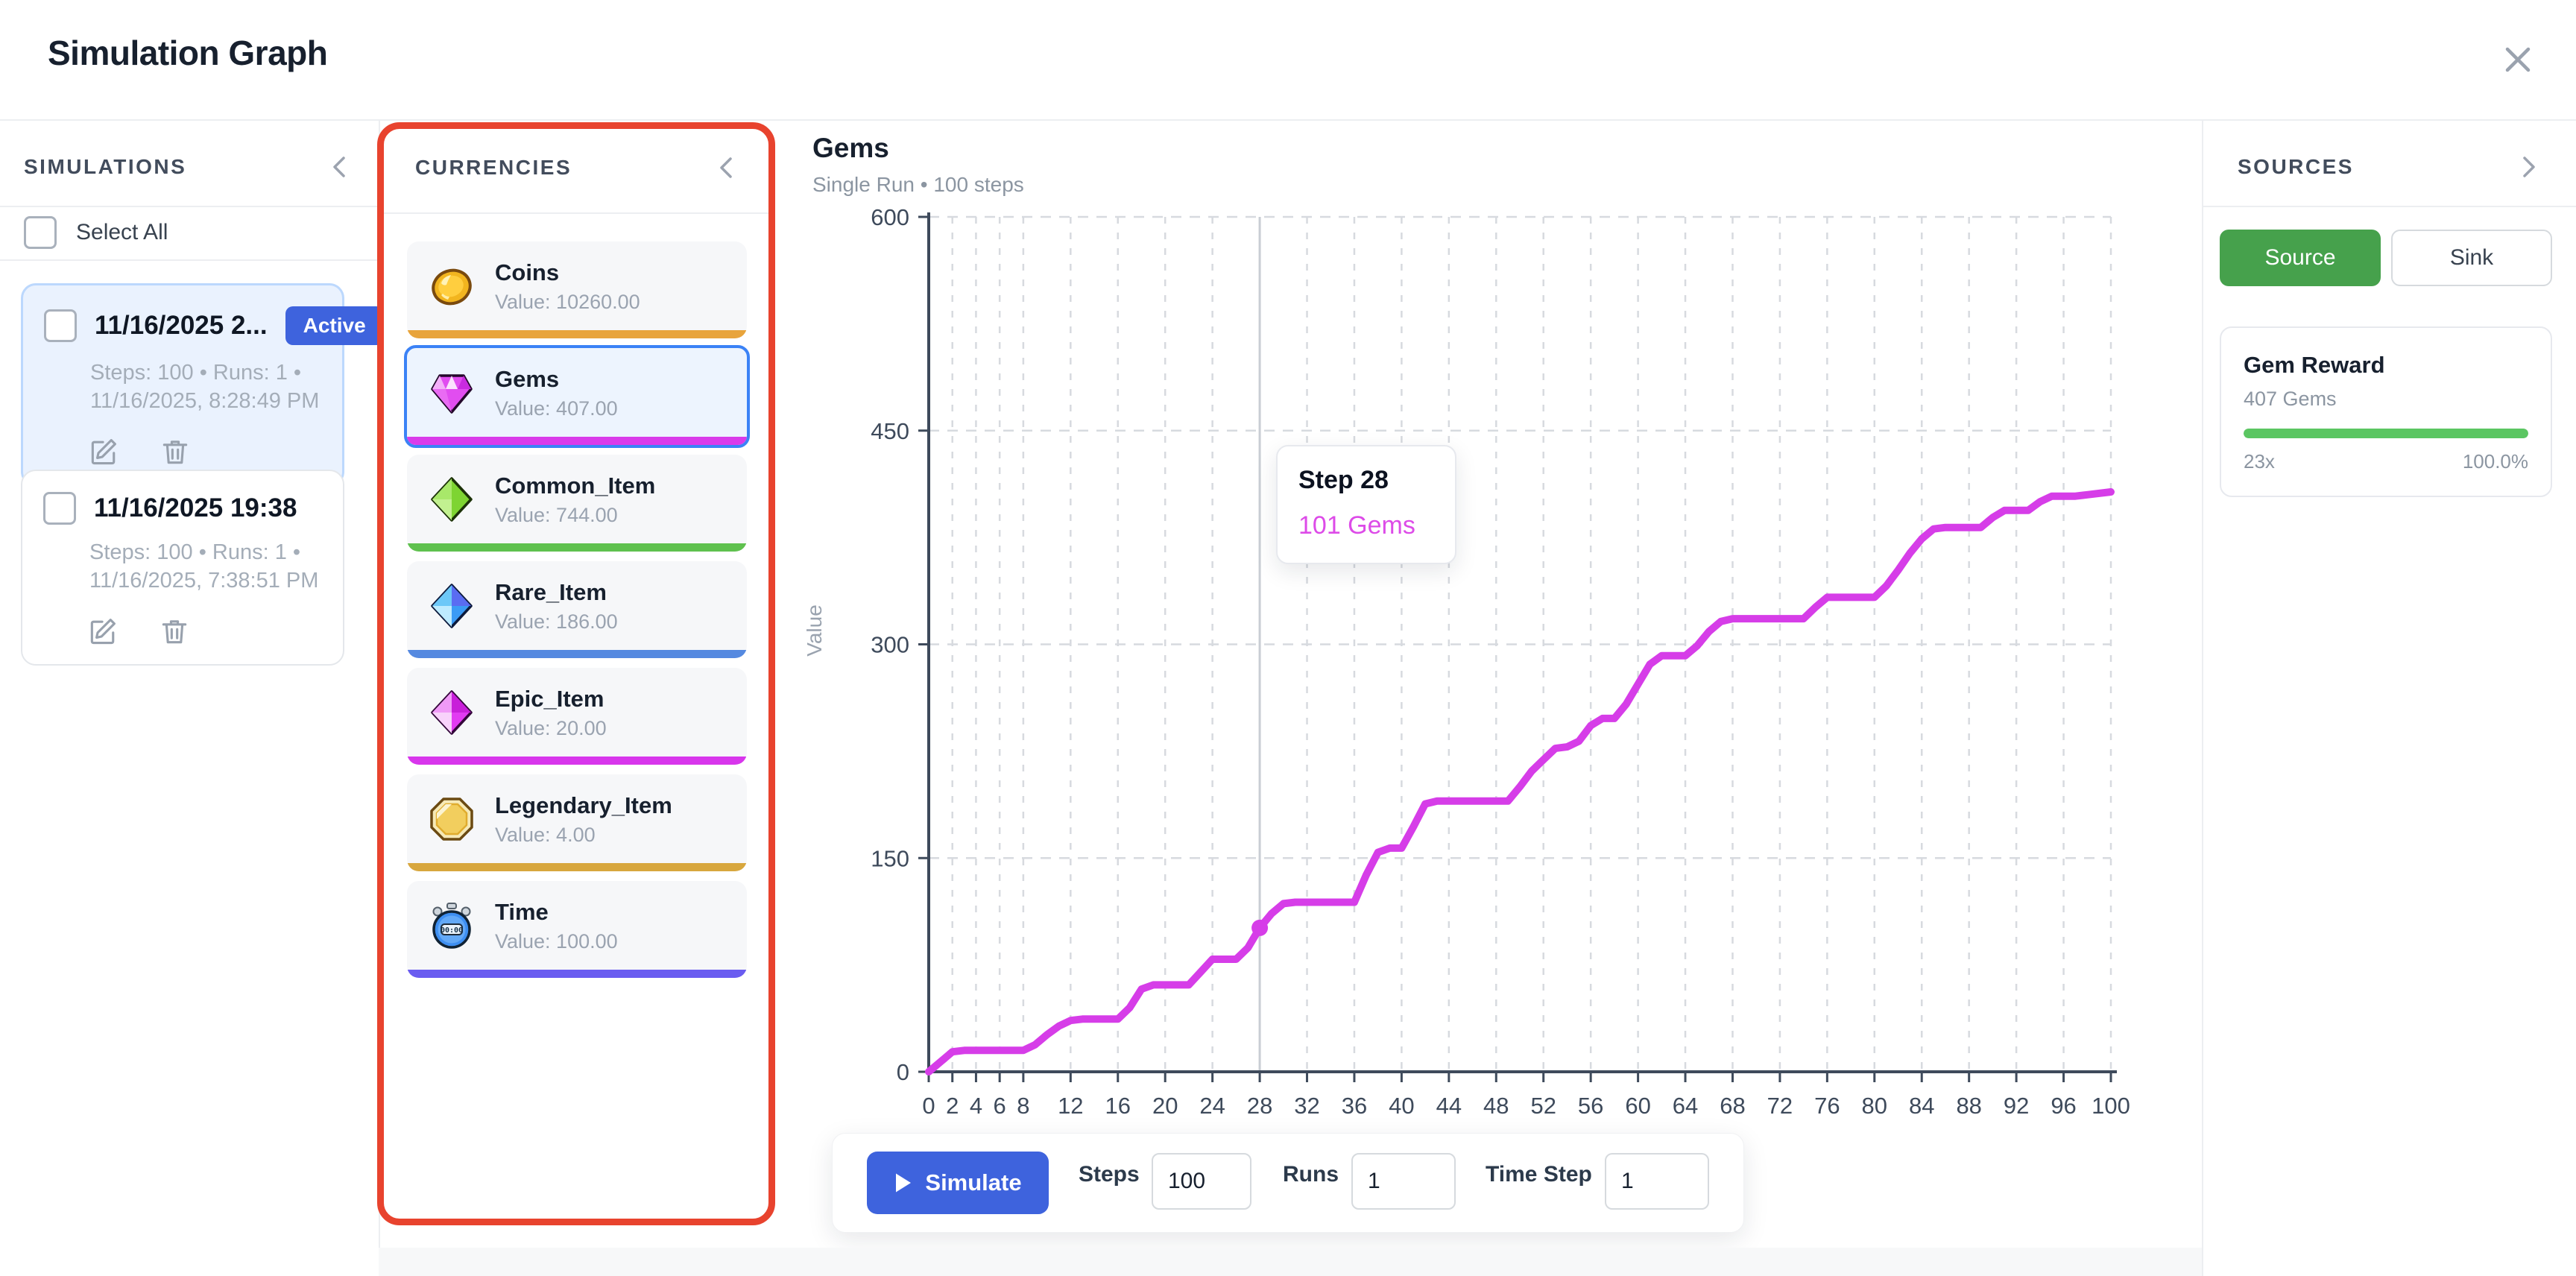  I want to click on svg-text: 52, so click(1543, 1105).